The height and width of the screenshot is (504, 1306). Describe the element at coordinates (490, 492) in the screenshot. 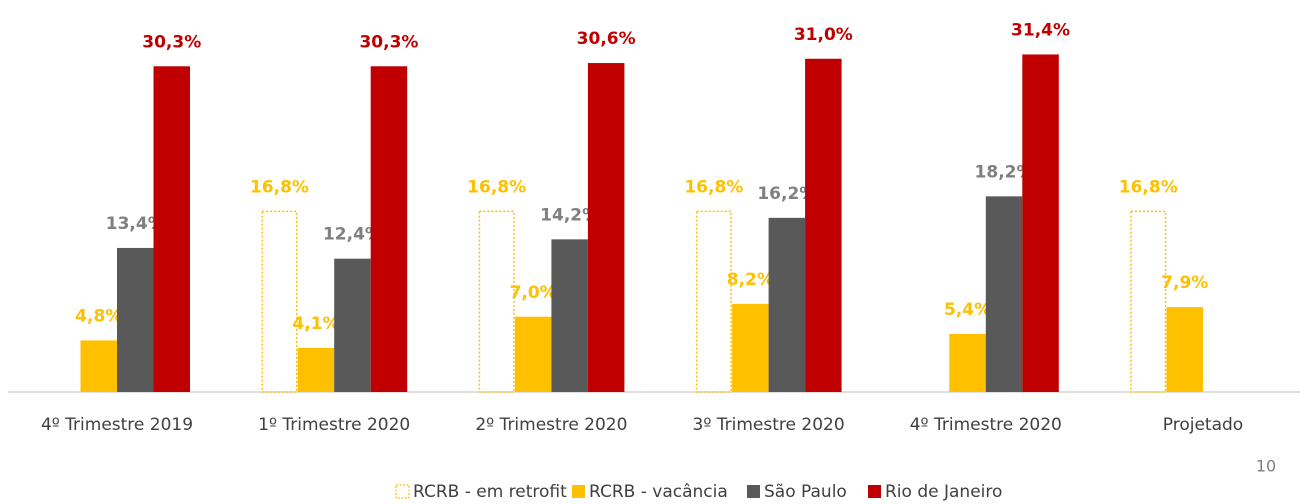

I see `legend-label: RCRB - em retrofit` at that location.